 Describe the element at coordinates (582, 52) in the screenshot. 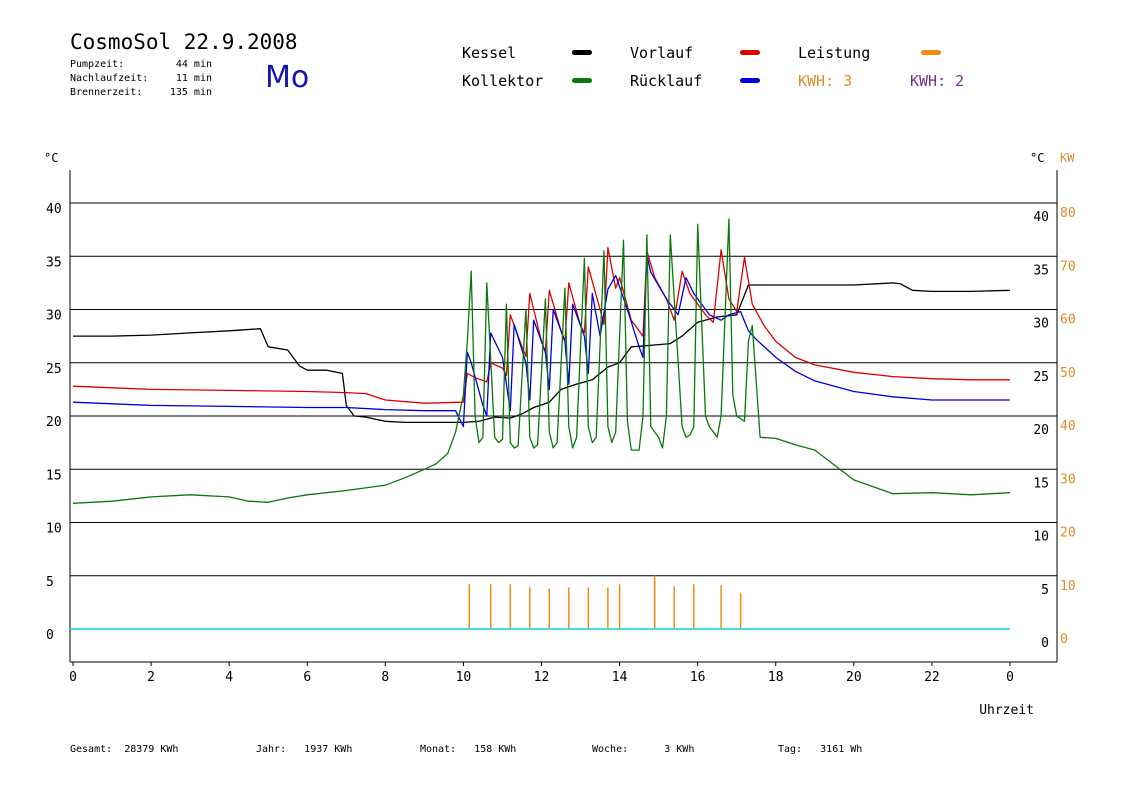

I see `legend-swatch-kessel` at that location.